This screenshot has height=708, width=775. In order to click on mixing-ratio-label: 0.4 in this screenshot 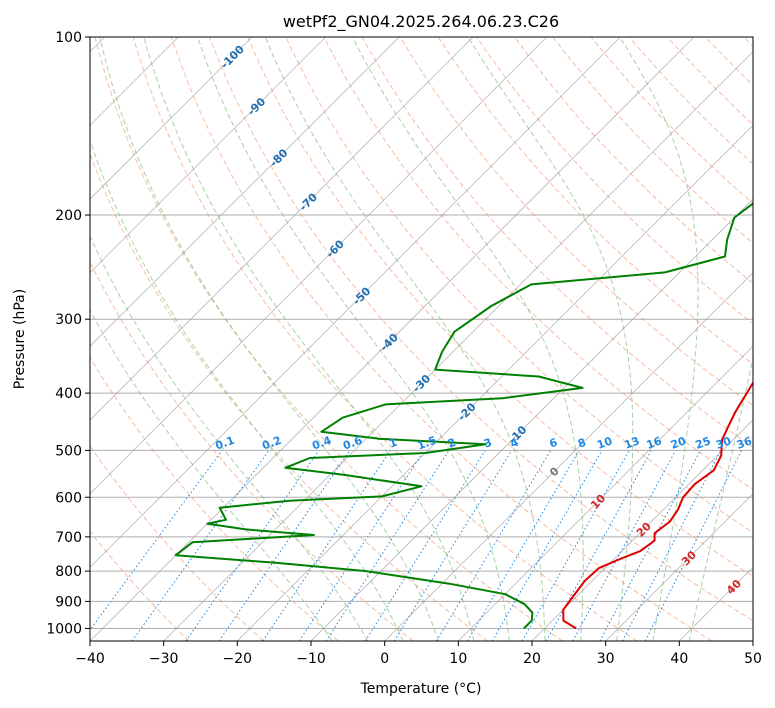, I will do `click(321, 443)`.